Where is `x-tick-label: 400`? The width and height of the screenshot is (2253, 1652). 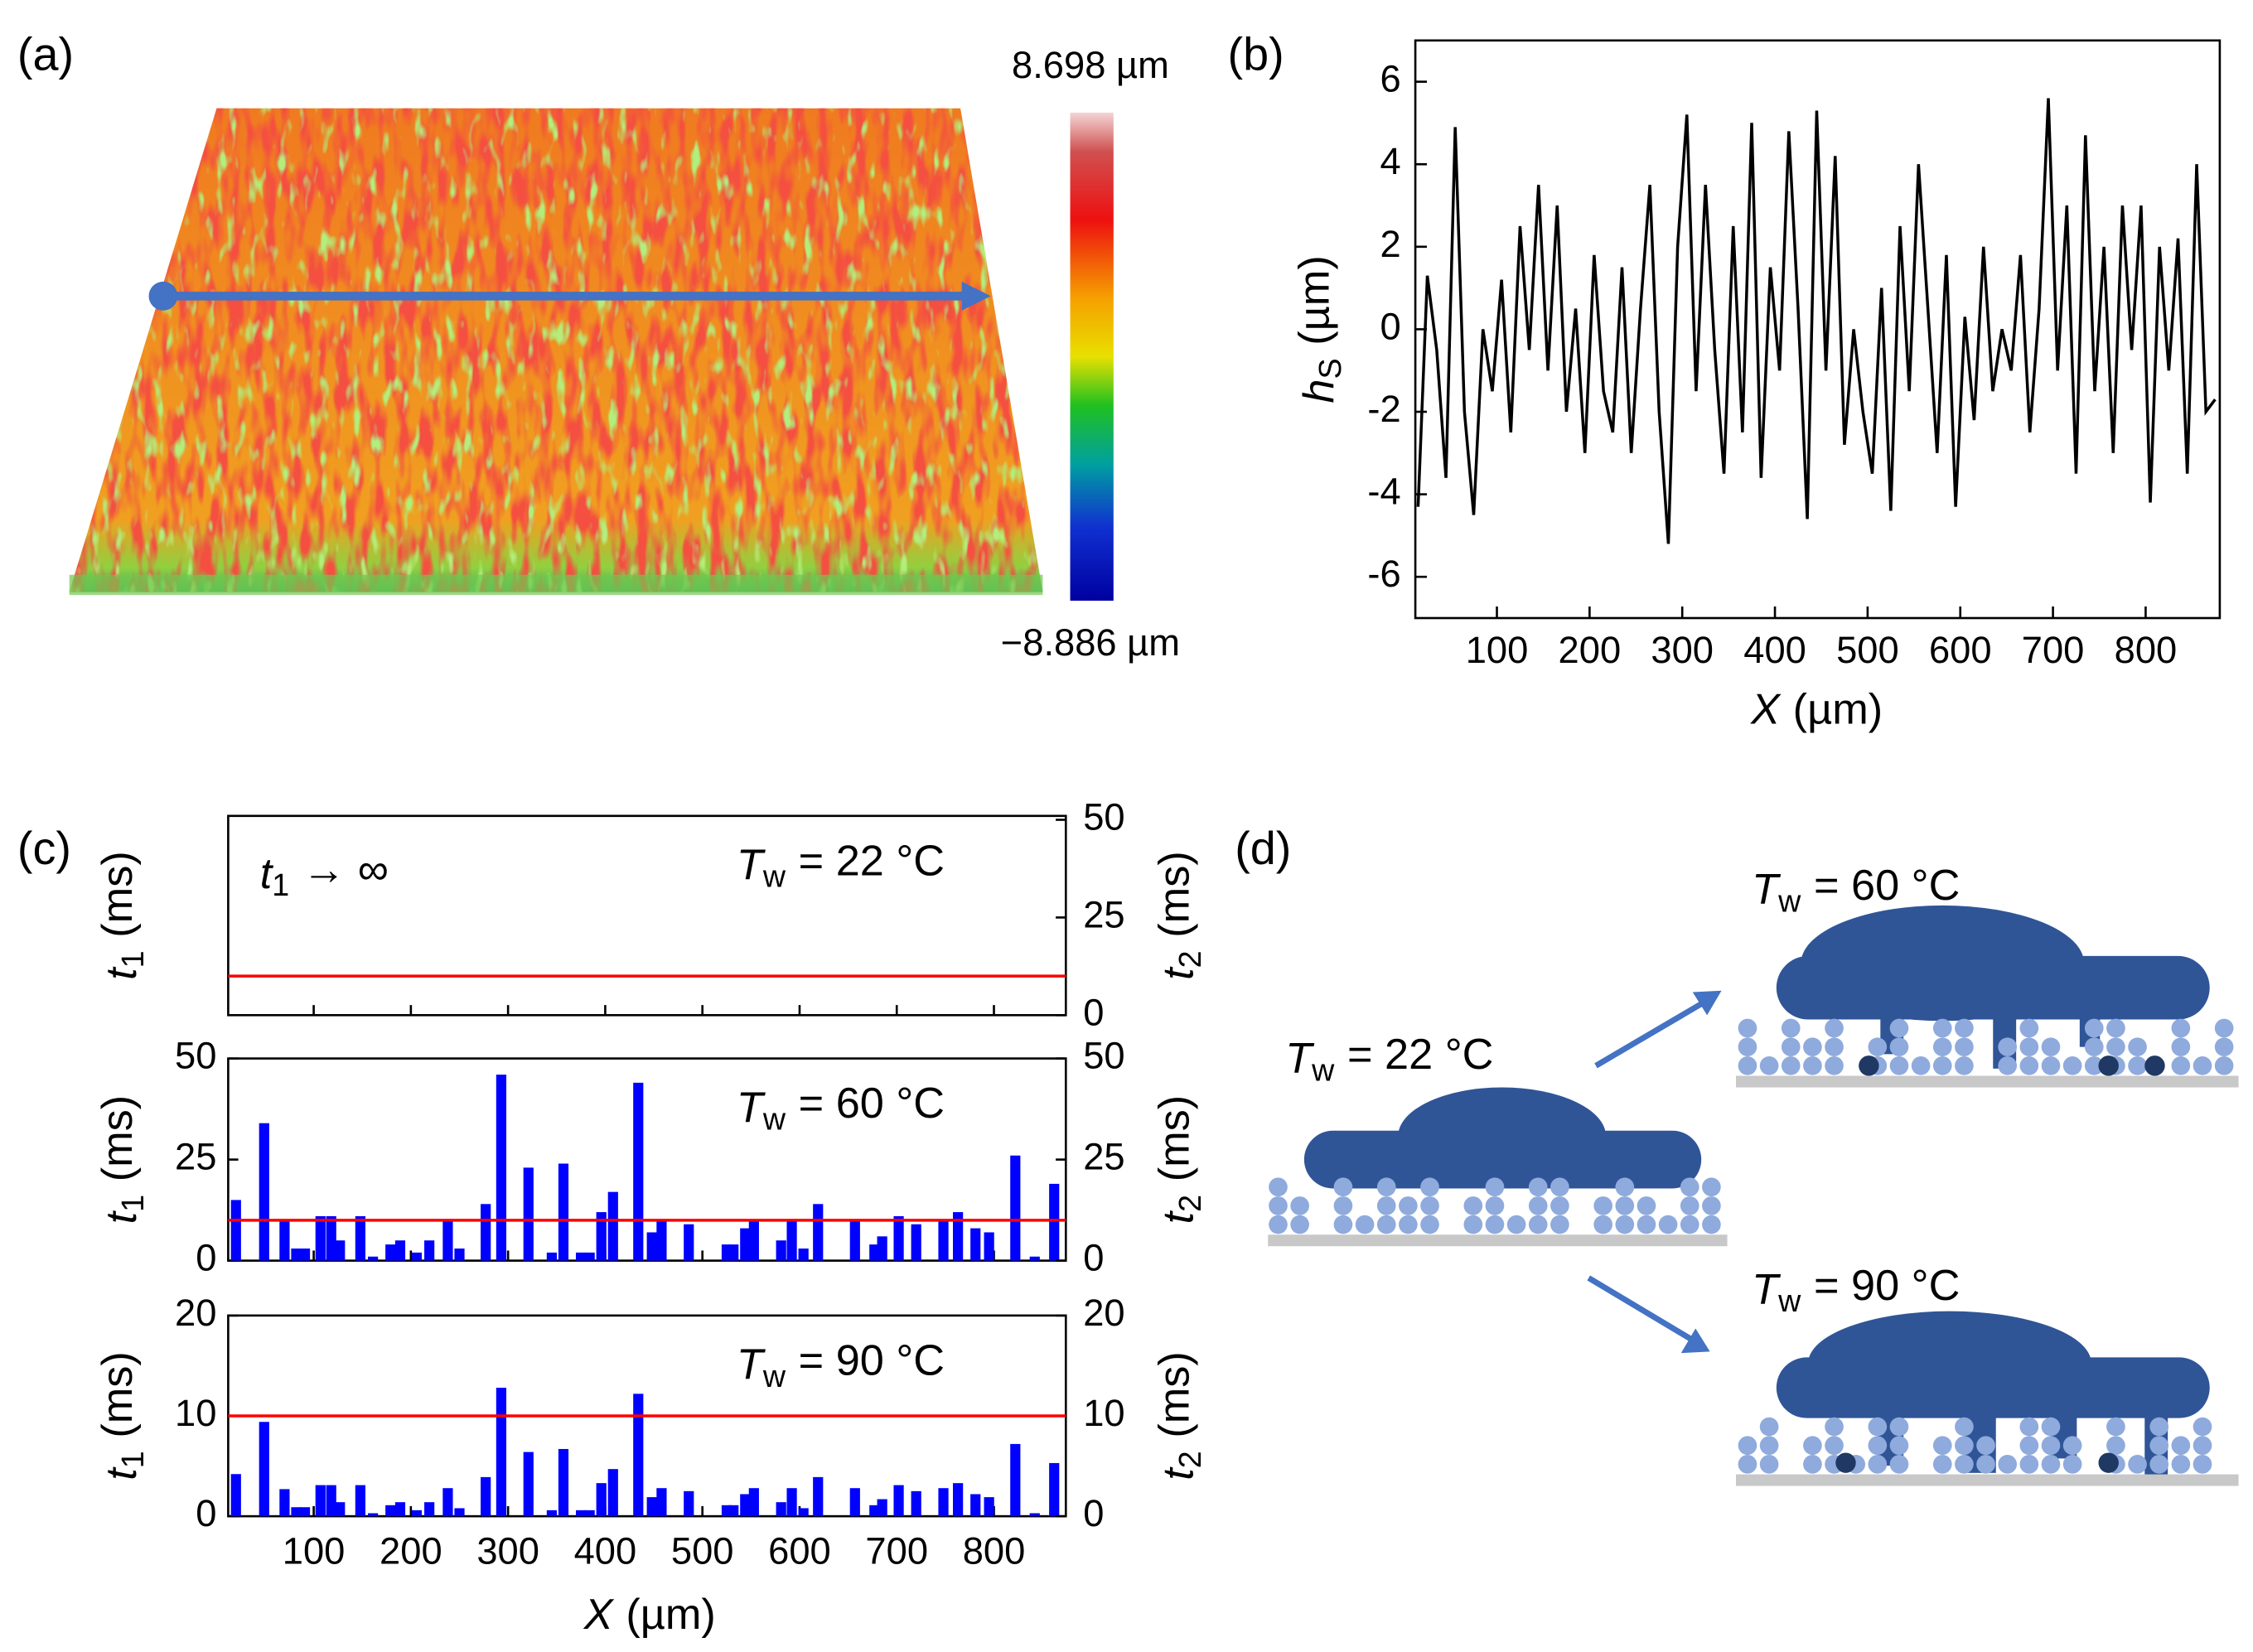
x-tick-label: 400 is located at coordinates (1774, 650).